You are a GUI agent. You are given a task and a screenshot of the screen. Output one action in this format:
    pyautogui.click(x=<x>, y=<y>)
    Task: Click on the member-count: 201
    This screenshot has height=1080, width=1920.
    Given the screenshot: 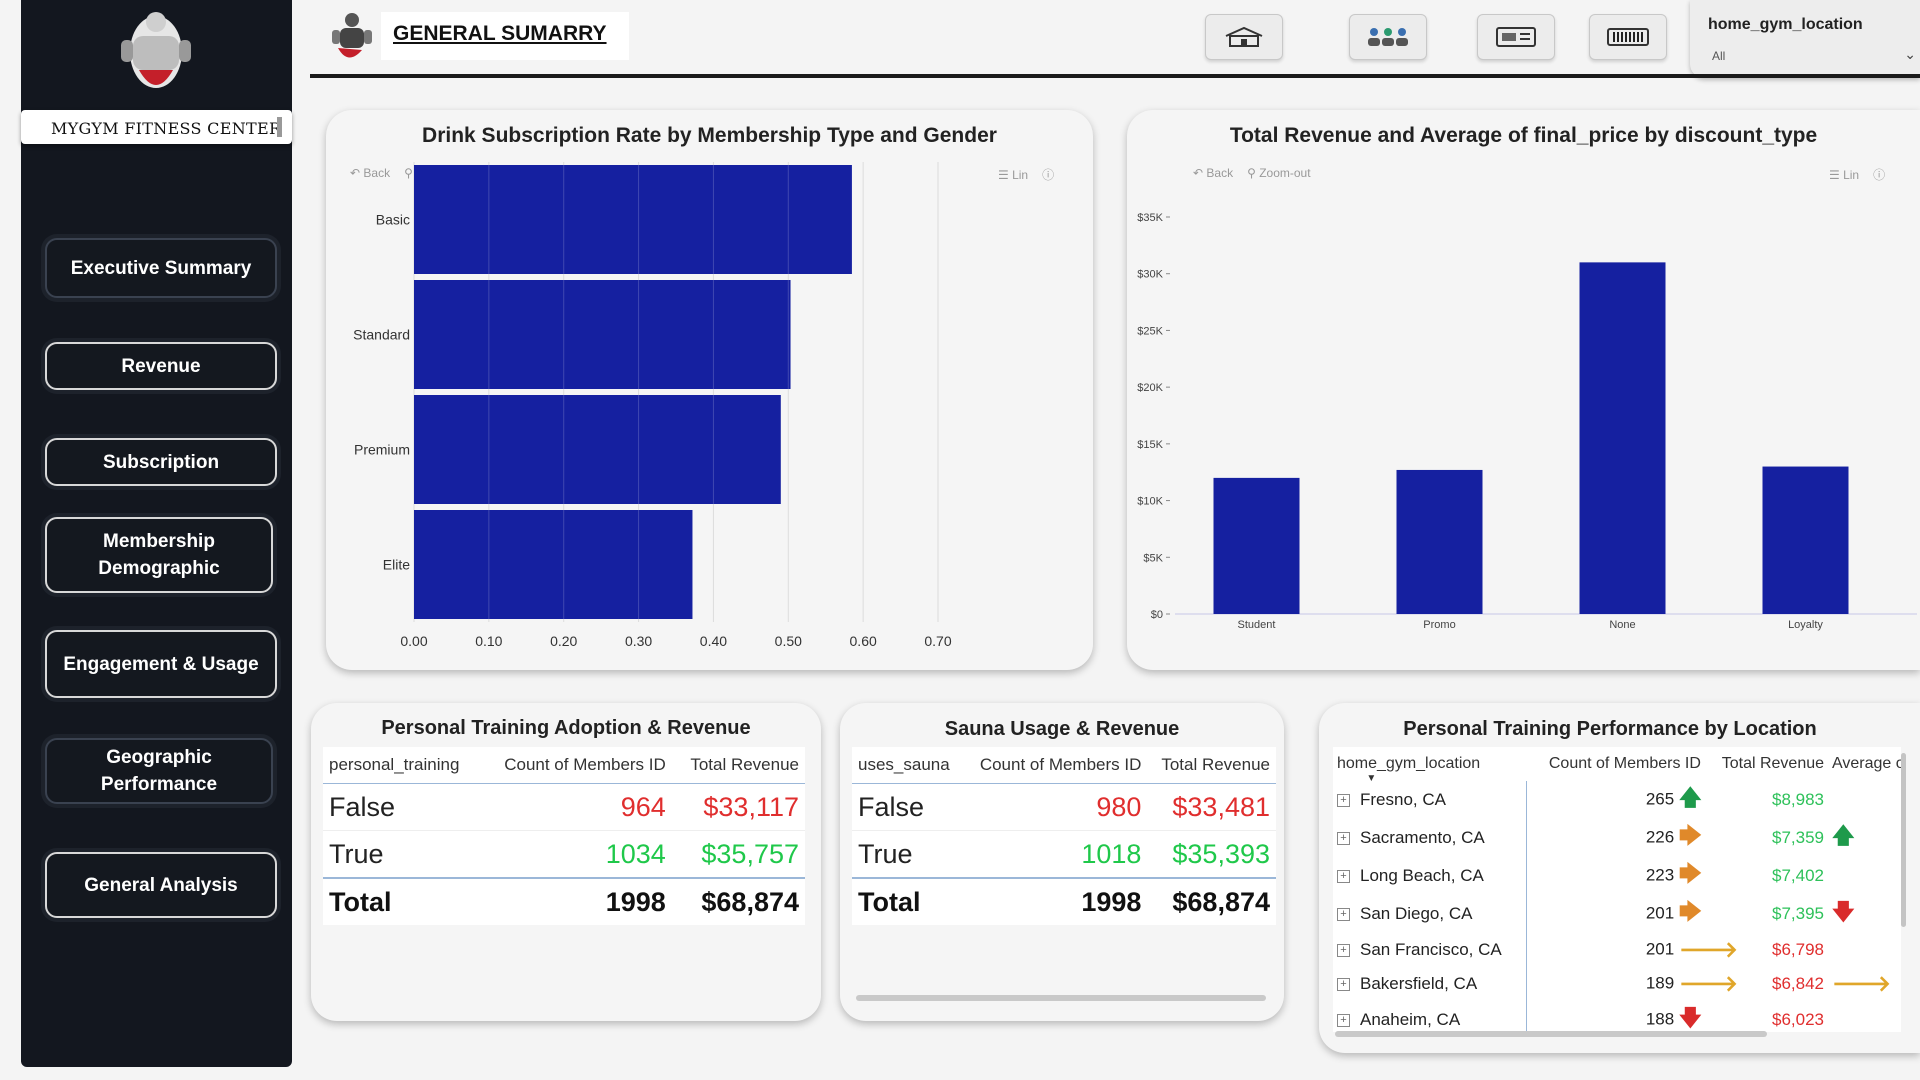 What is the action you would take?
    pyautogui.click(x=1660, y=948)
    